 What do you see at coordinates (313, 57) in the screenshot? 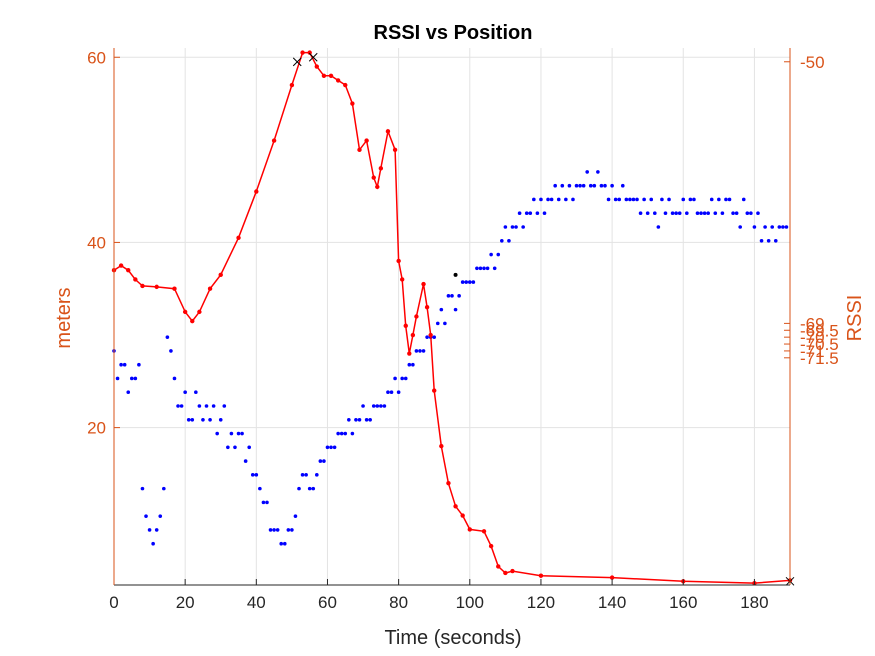
I see `x-marker` at bounding box center [313, 57].